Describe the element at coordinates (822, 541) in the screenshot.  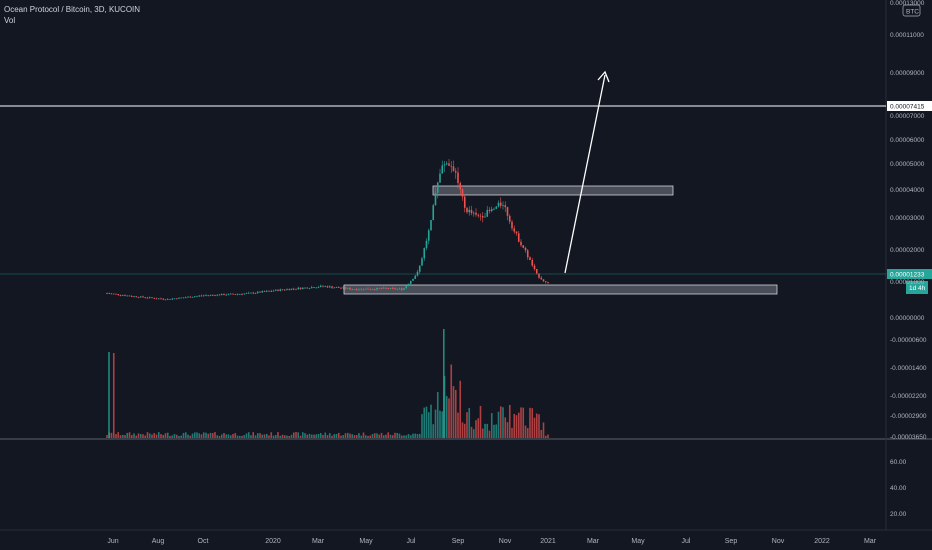
I see `time-tick: 2022` at that location.